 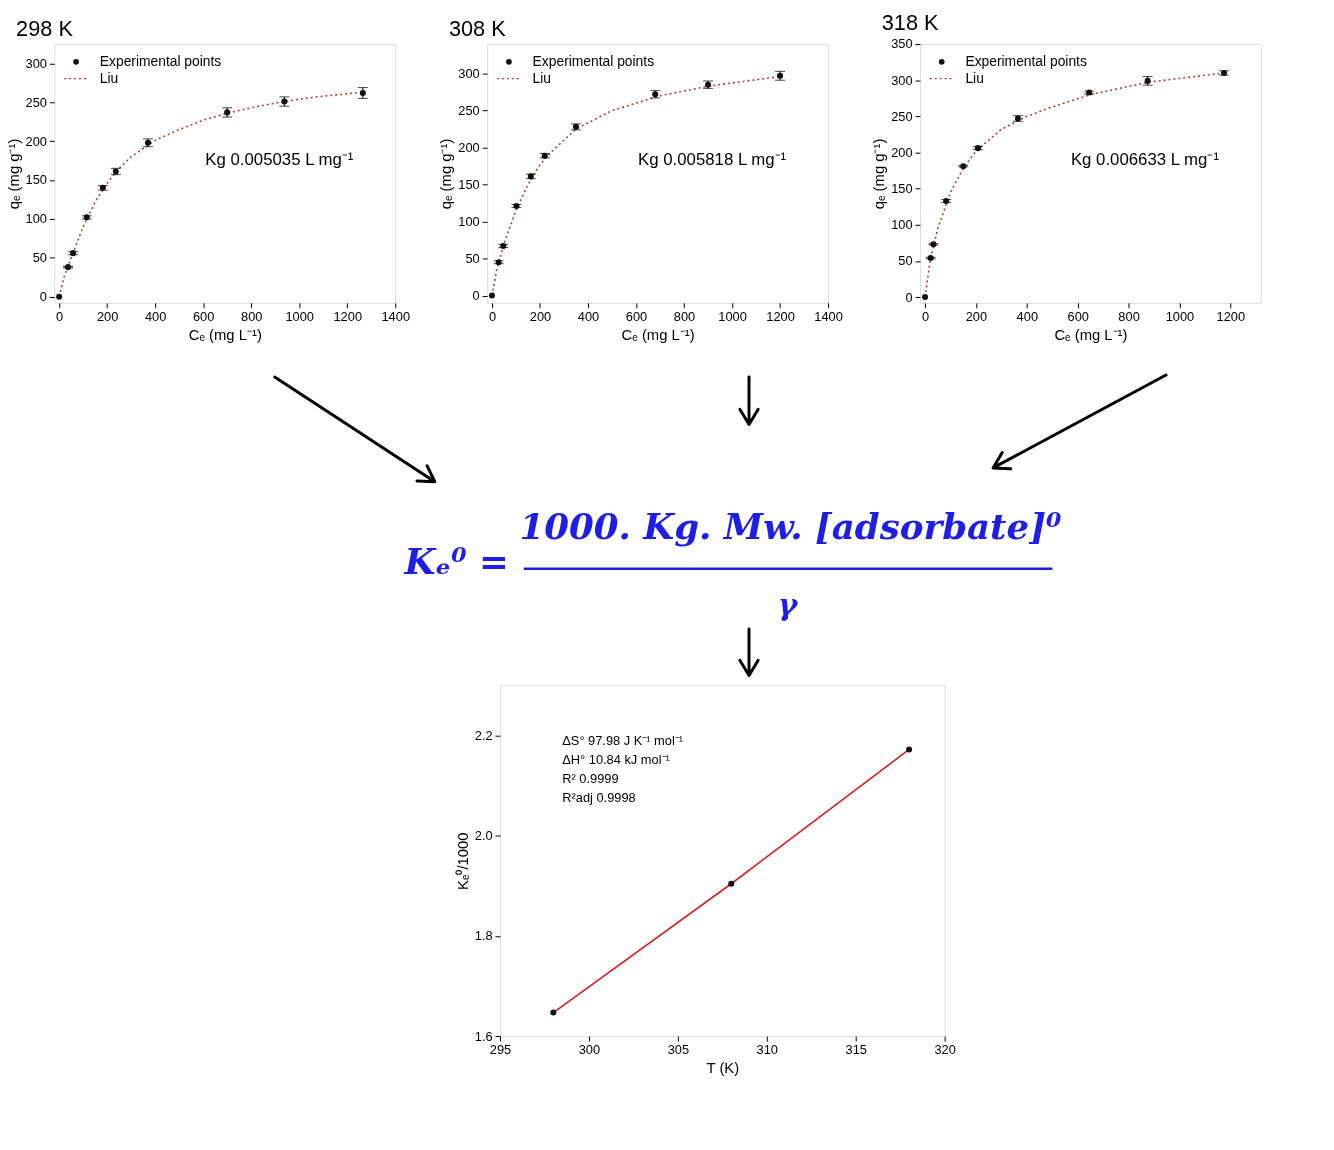 I want to click on y-tick-label: 2.2, so click(x=483, y=735).